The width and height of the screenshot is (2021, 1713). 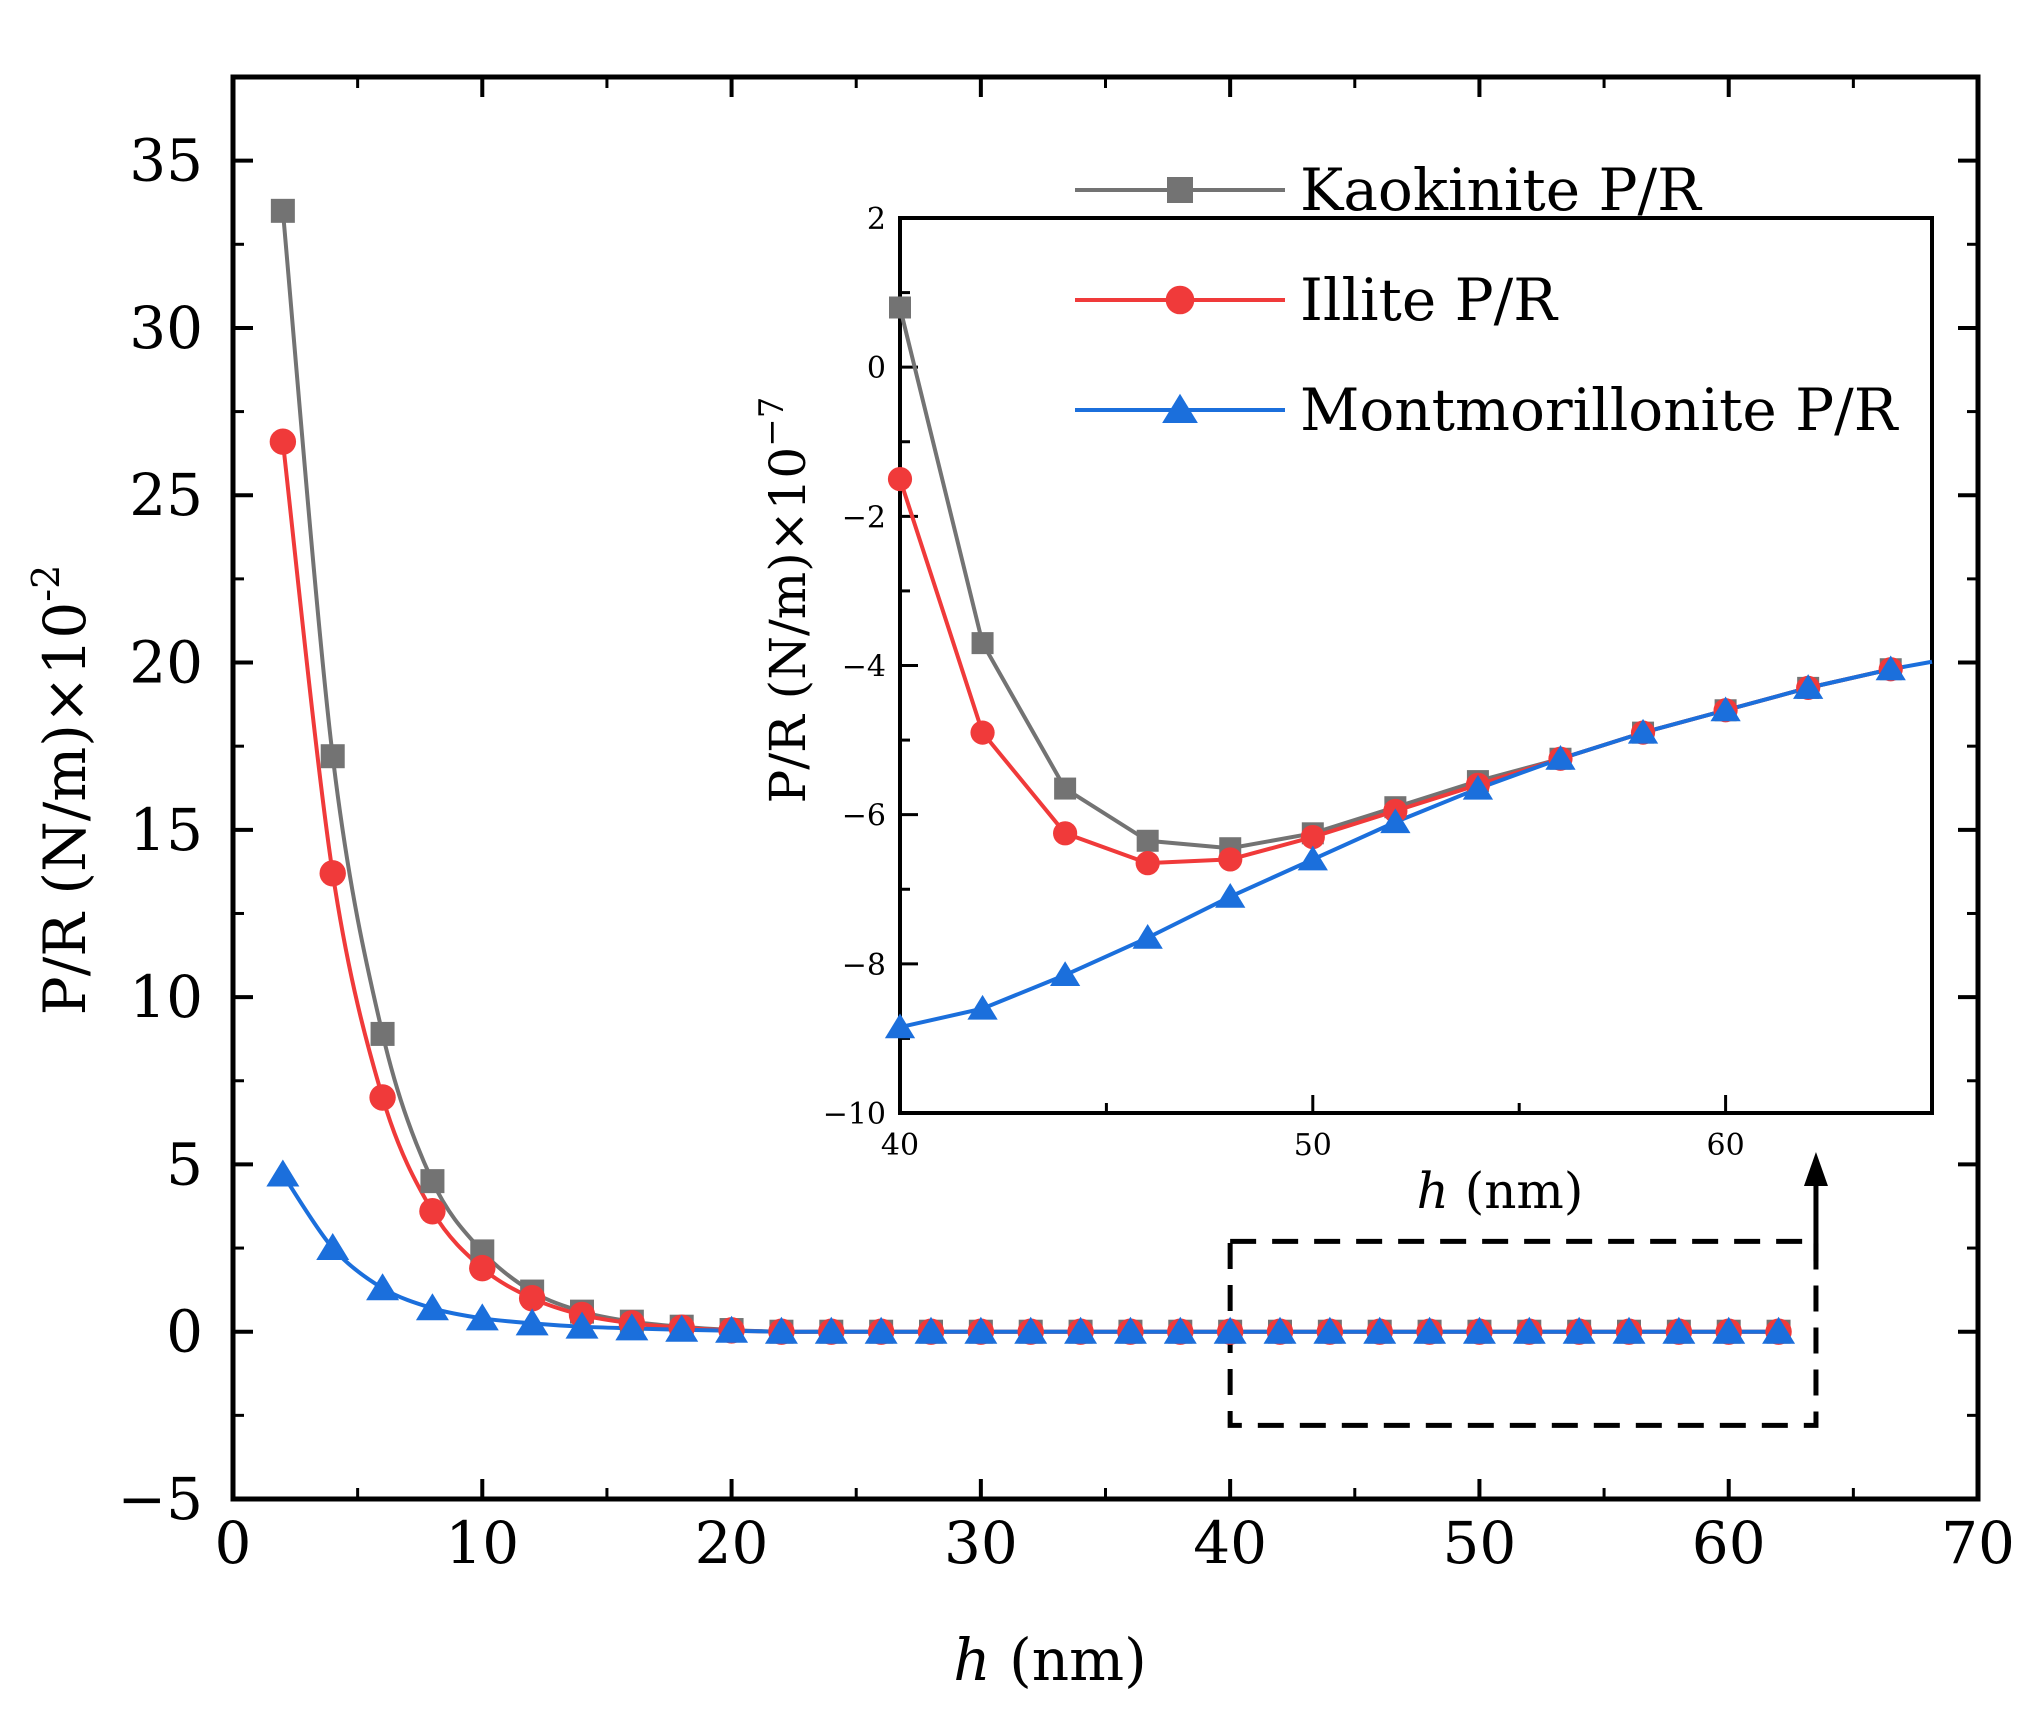 I want to click on inset-y-axis-label: P/R (N/m)×10−7, so click(x=784, y=600).